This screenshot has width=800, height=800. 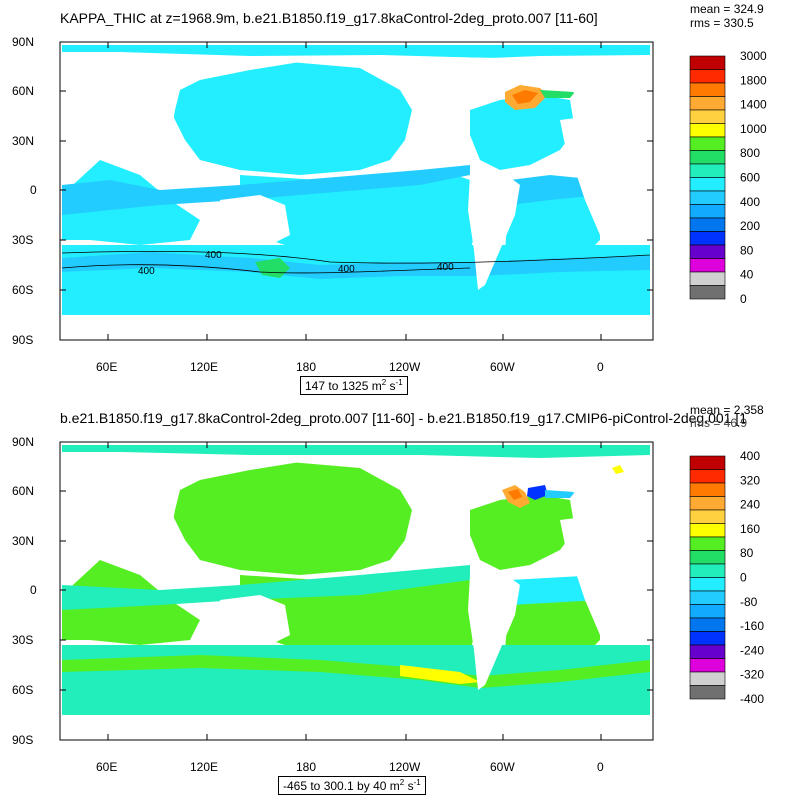 I want to click on top-units-box: 147 to 1325 m2 s-1, so click(x=354, y=385).